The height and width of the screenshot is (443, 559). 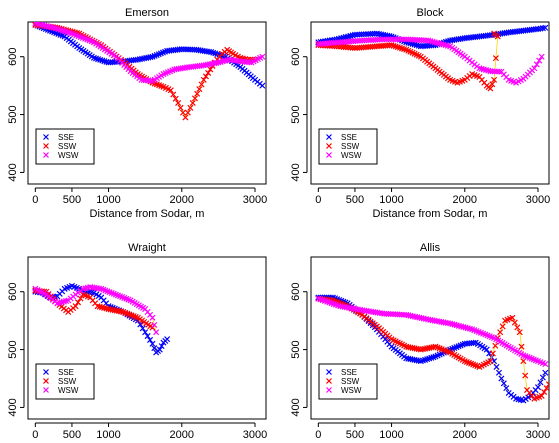 What do you see at coordinates (430, 13) in the screenshot?
I see `panel-title: Block` at bounding box center [430, 13].